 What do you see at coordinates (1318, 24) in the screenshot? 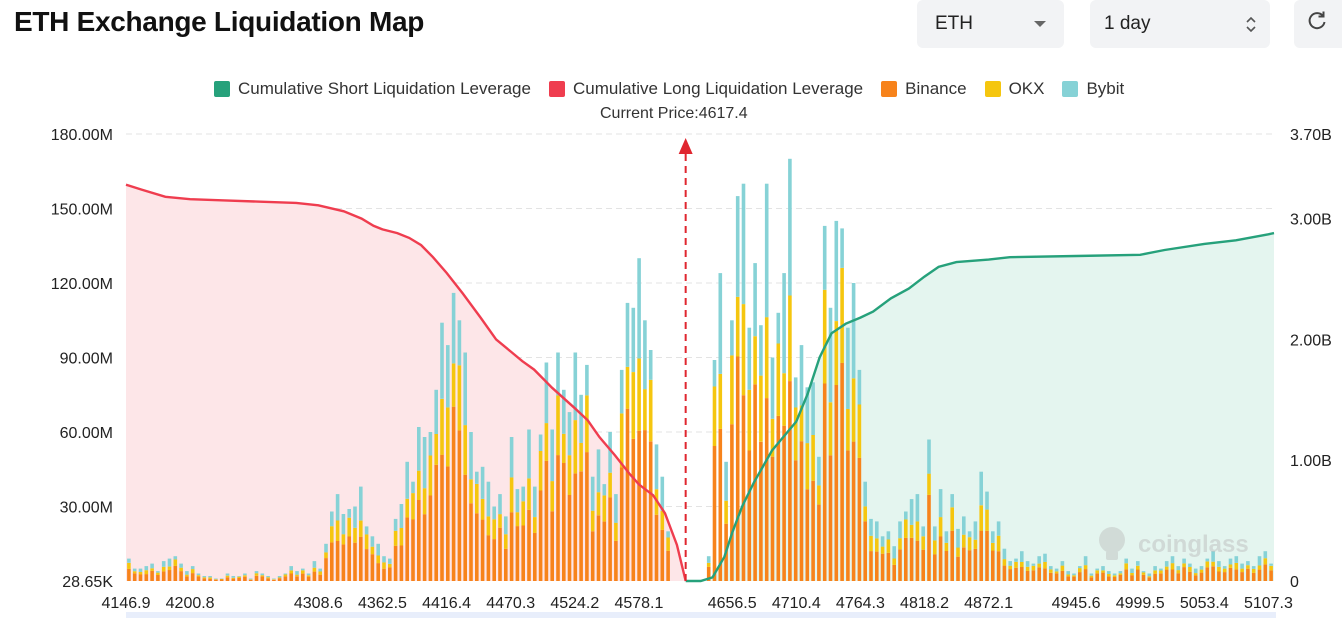
I see `refresh-button` at bounding box center [1318, 24].